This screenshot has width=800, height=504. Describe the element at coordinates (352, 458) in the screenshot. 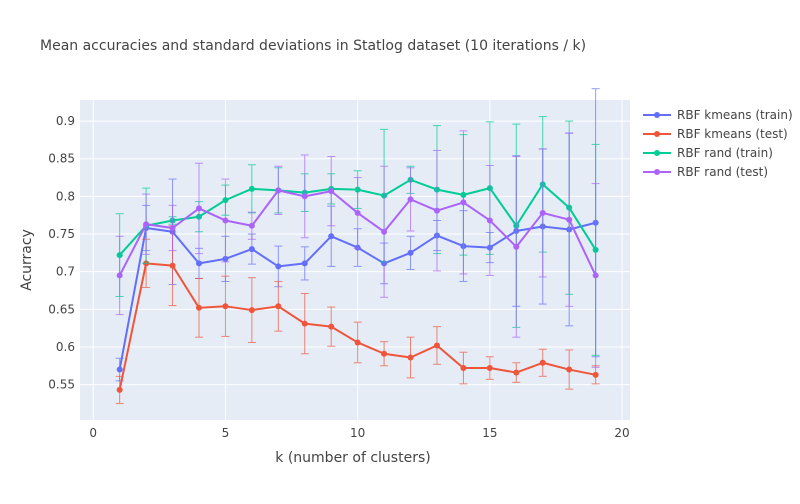

I see `x-axis-title: k (number of clusters)` at that location.